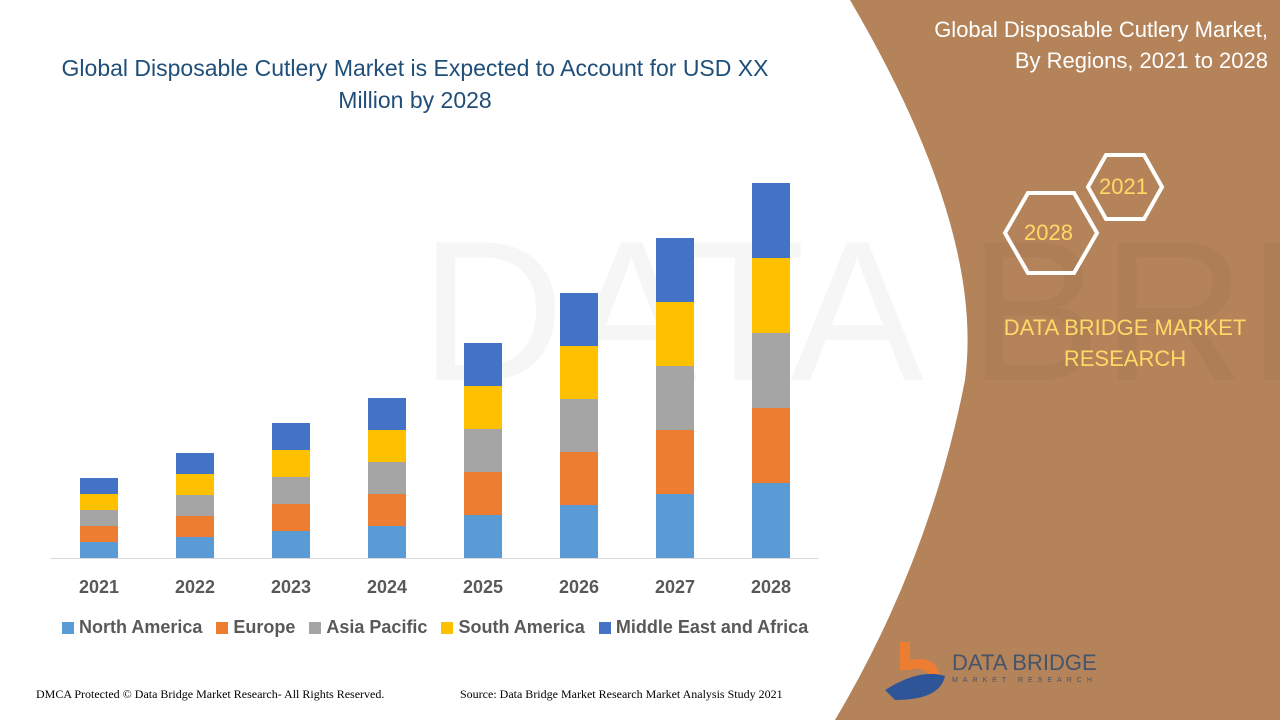 This screenshot has height=720, width=1280. Describe the element at coordinates (291, 587) in the screenshot. I see `x-tick-label: 2023` at that location.